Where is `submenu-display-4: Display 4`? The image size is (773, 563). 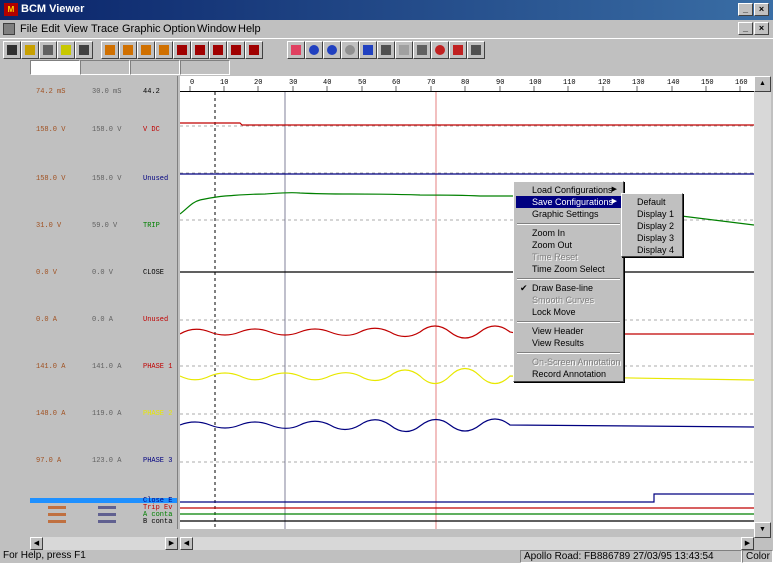 submenu-display-4: Display 4 is located at coordinates (656, 250).